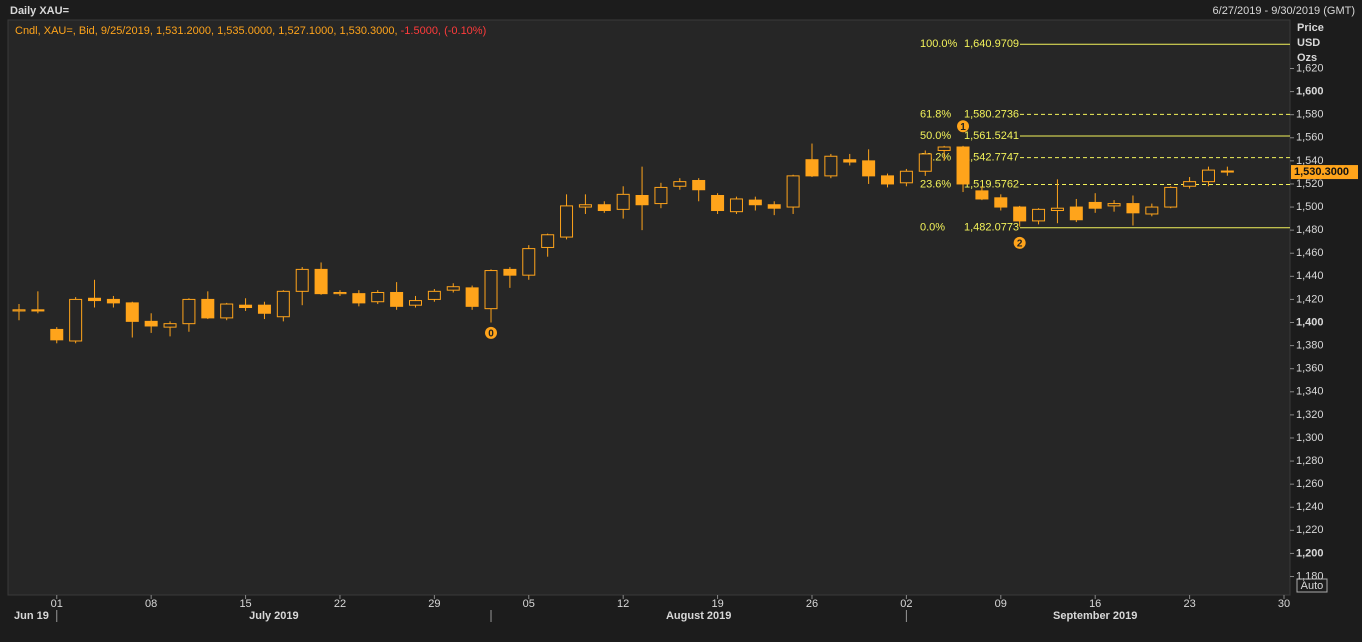 The width and height of the screenshot is (1362, 642). I want to click on last-price-tag, so click(1324, 172).